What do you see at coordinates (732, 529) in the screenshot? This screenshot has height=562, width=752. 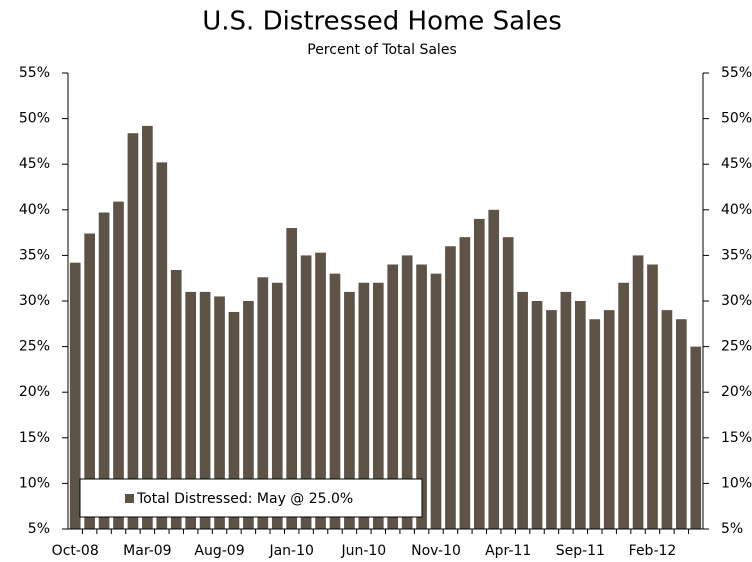 I see `y2-tick-label: 5%` at bounding box center [732, 529].